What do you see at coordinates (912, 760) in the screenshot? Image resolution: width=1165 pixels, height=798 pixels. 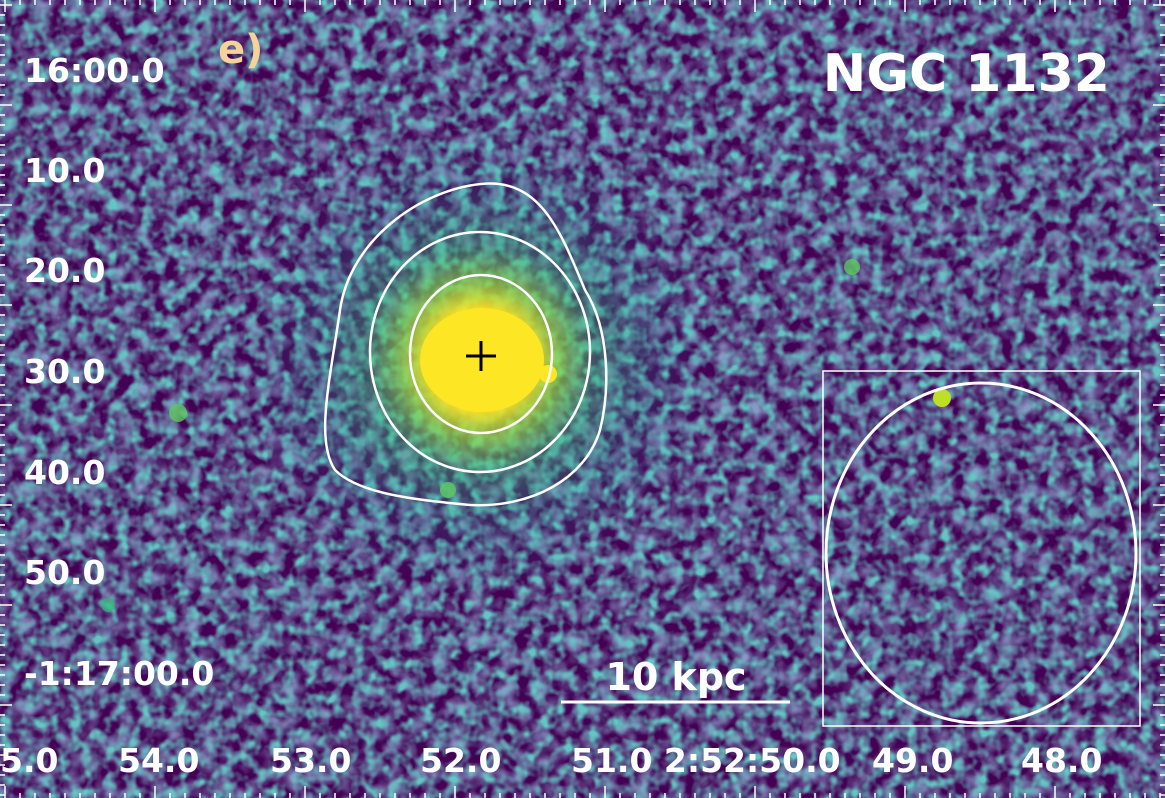 I see `ra-tick-label: 49.0` at bounding box center [912, 760].